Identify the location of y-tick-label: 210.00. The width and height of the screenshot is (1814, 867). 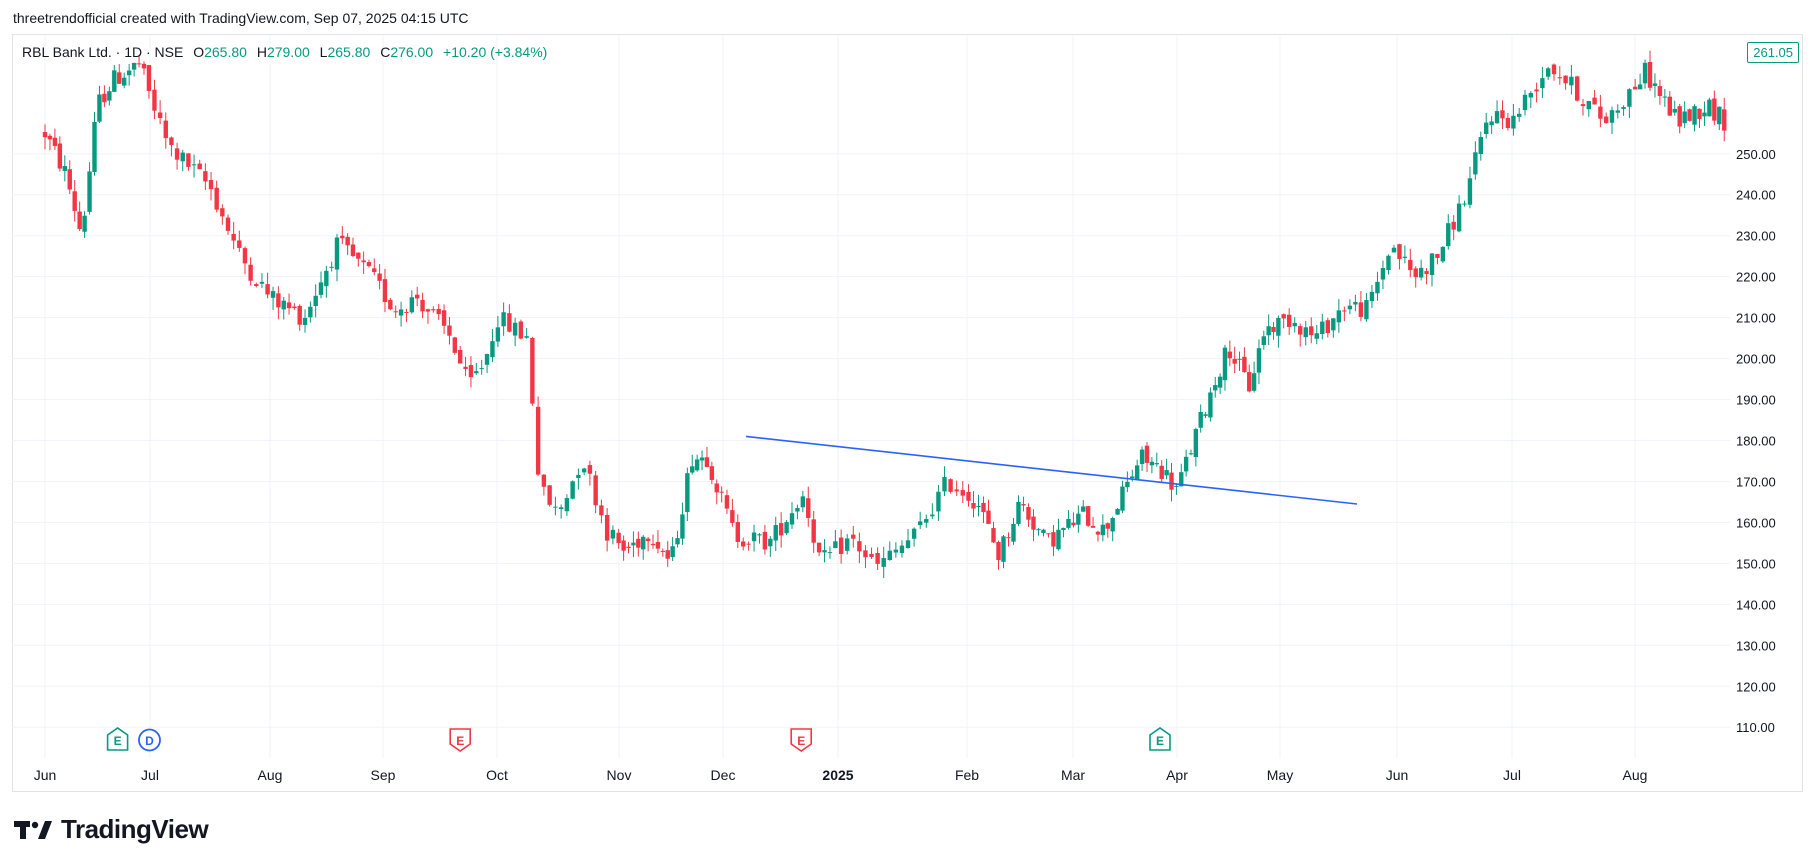
(1756, 318).